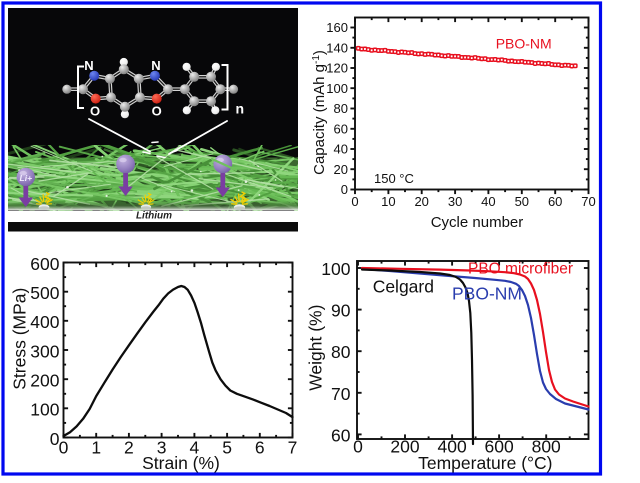 This screenshot has width=640, height=483. What do you see at coordinates (129, 447) in the screenshot?
I see `svg-text: 2` at bounding box center [129, 447].